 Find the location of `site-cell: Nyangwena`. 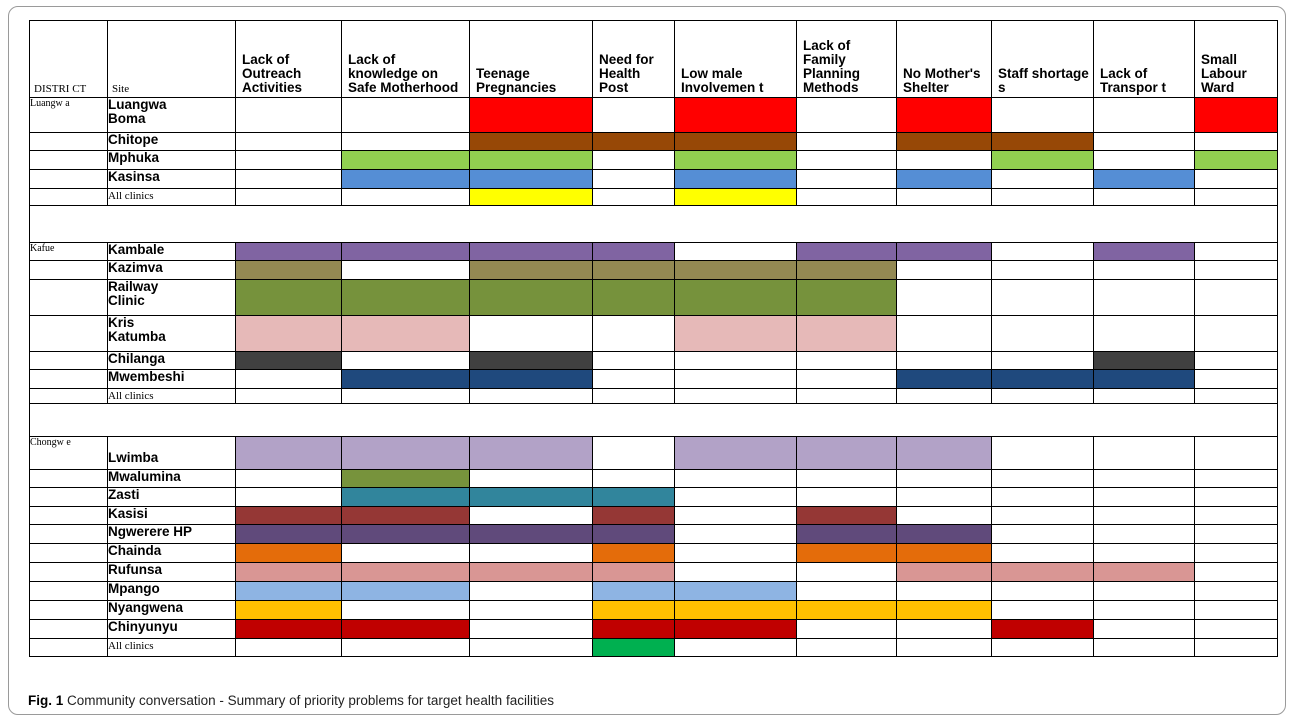

site-cell: Nyangwena is located at coordinates (171, 610).